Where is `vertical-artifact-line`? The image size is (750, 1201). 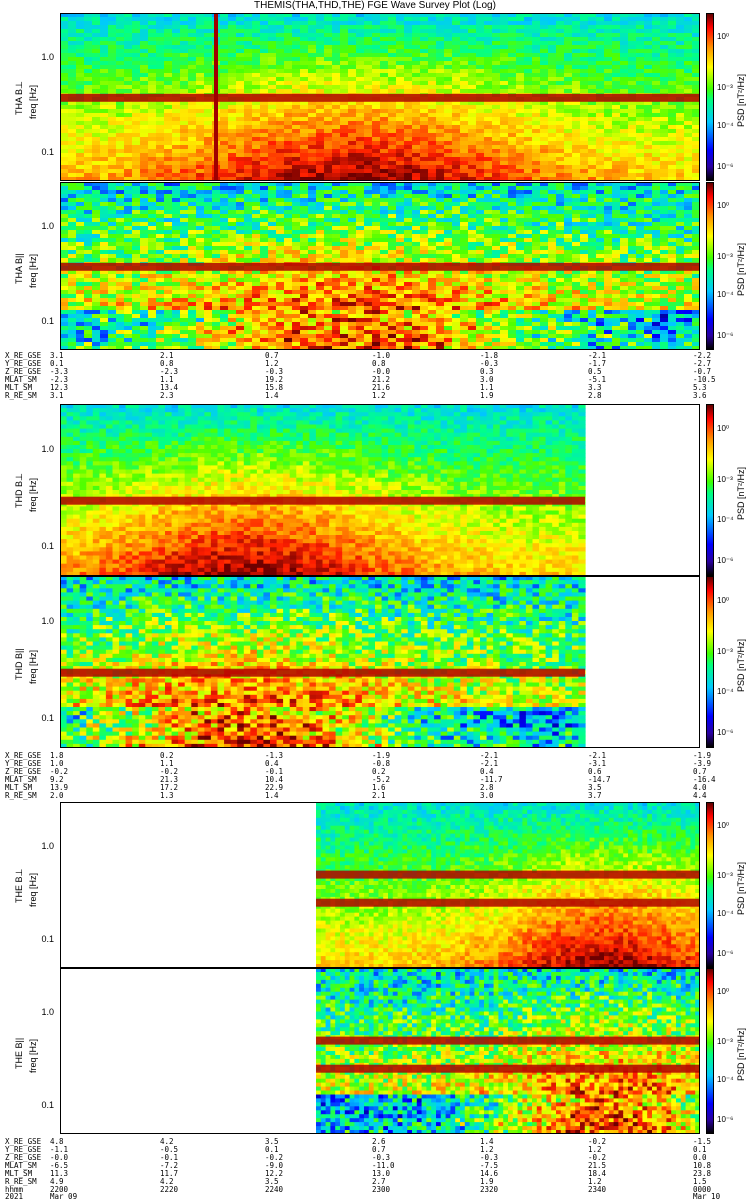
vertical-artifact-line is located at coordinates (216, 97).